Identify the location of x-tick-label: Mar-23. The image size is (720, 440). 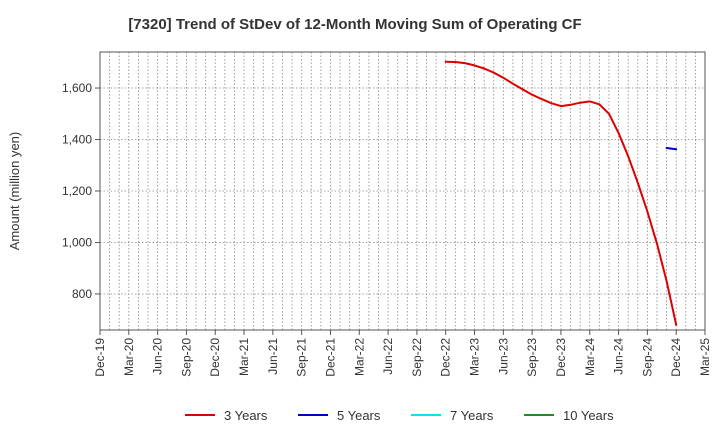
(475, 357).